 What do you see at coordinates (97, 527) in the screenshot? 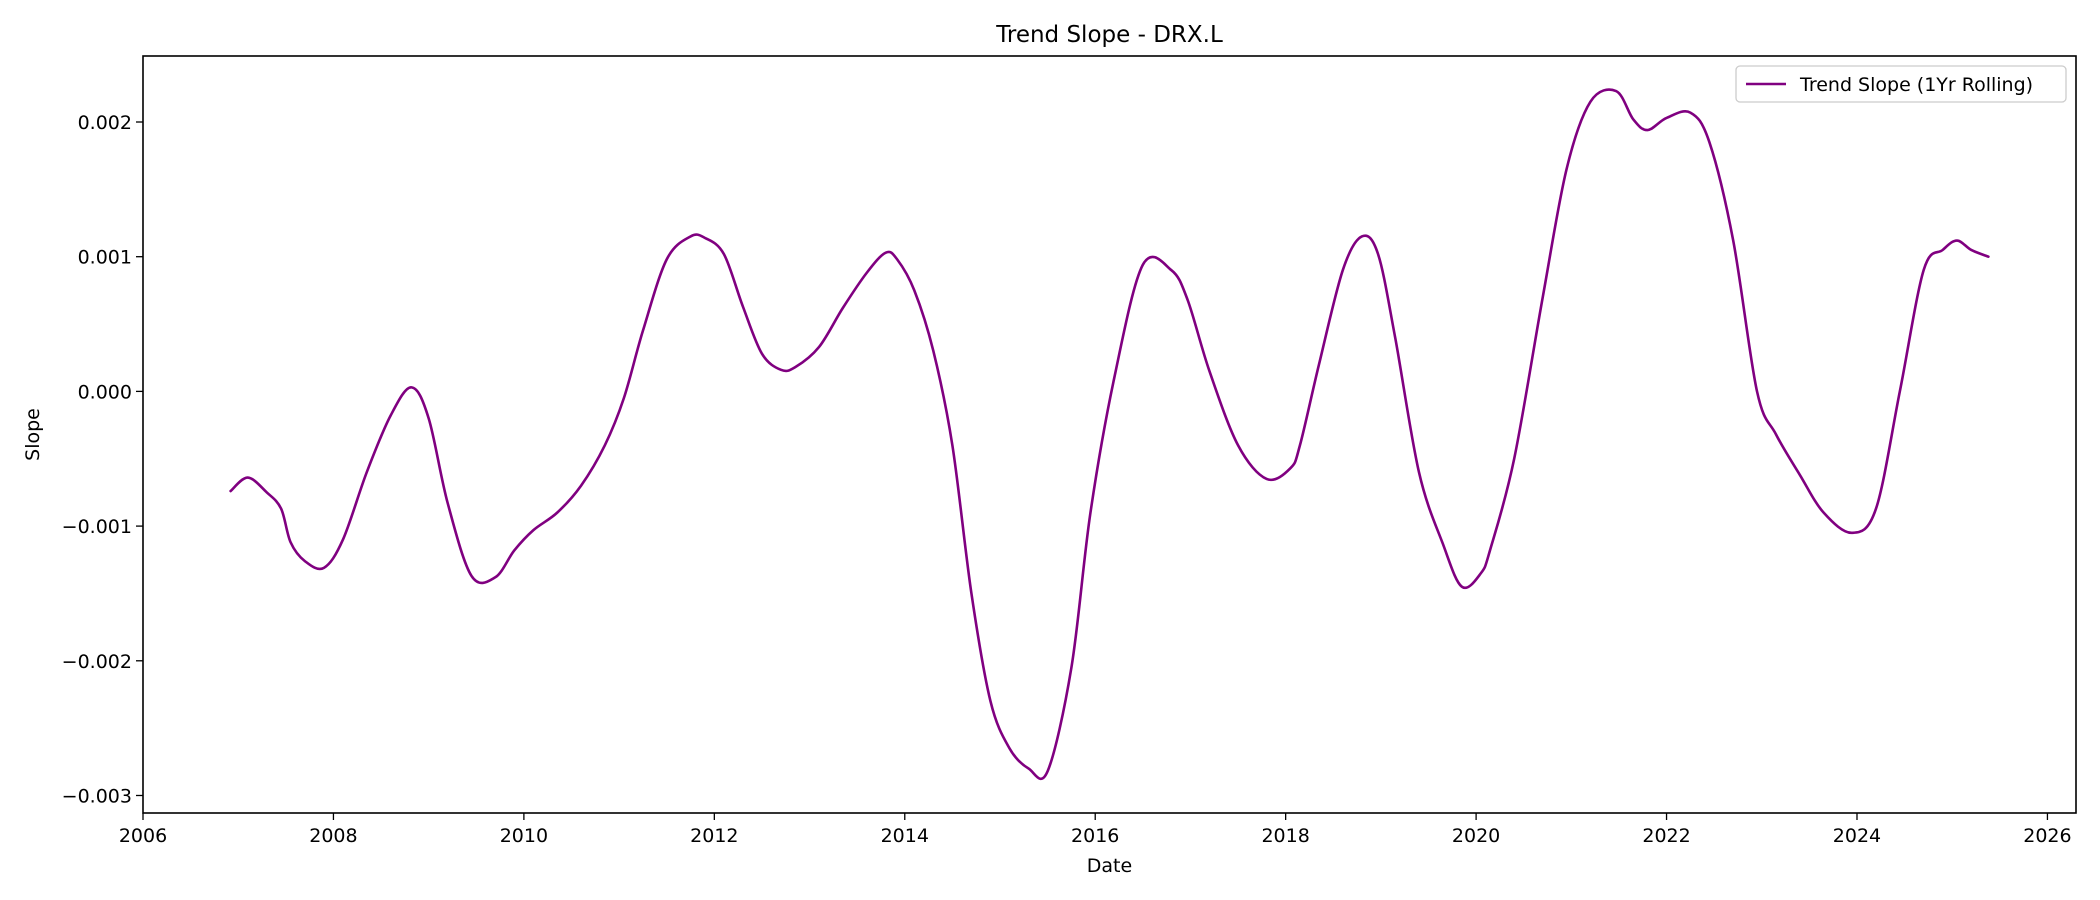
I see `y-tick-label: −0.001` at bounding box center [97, 527].